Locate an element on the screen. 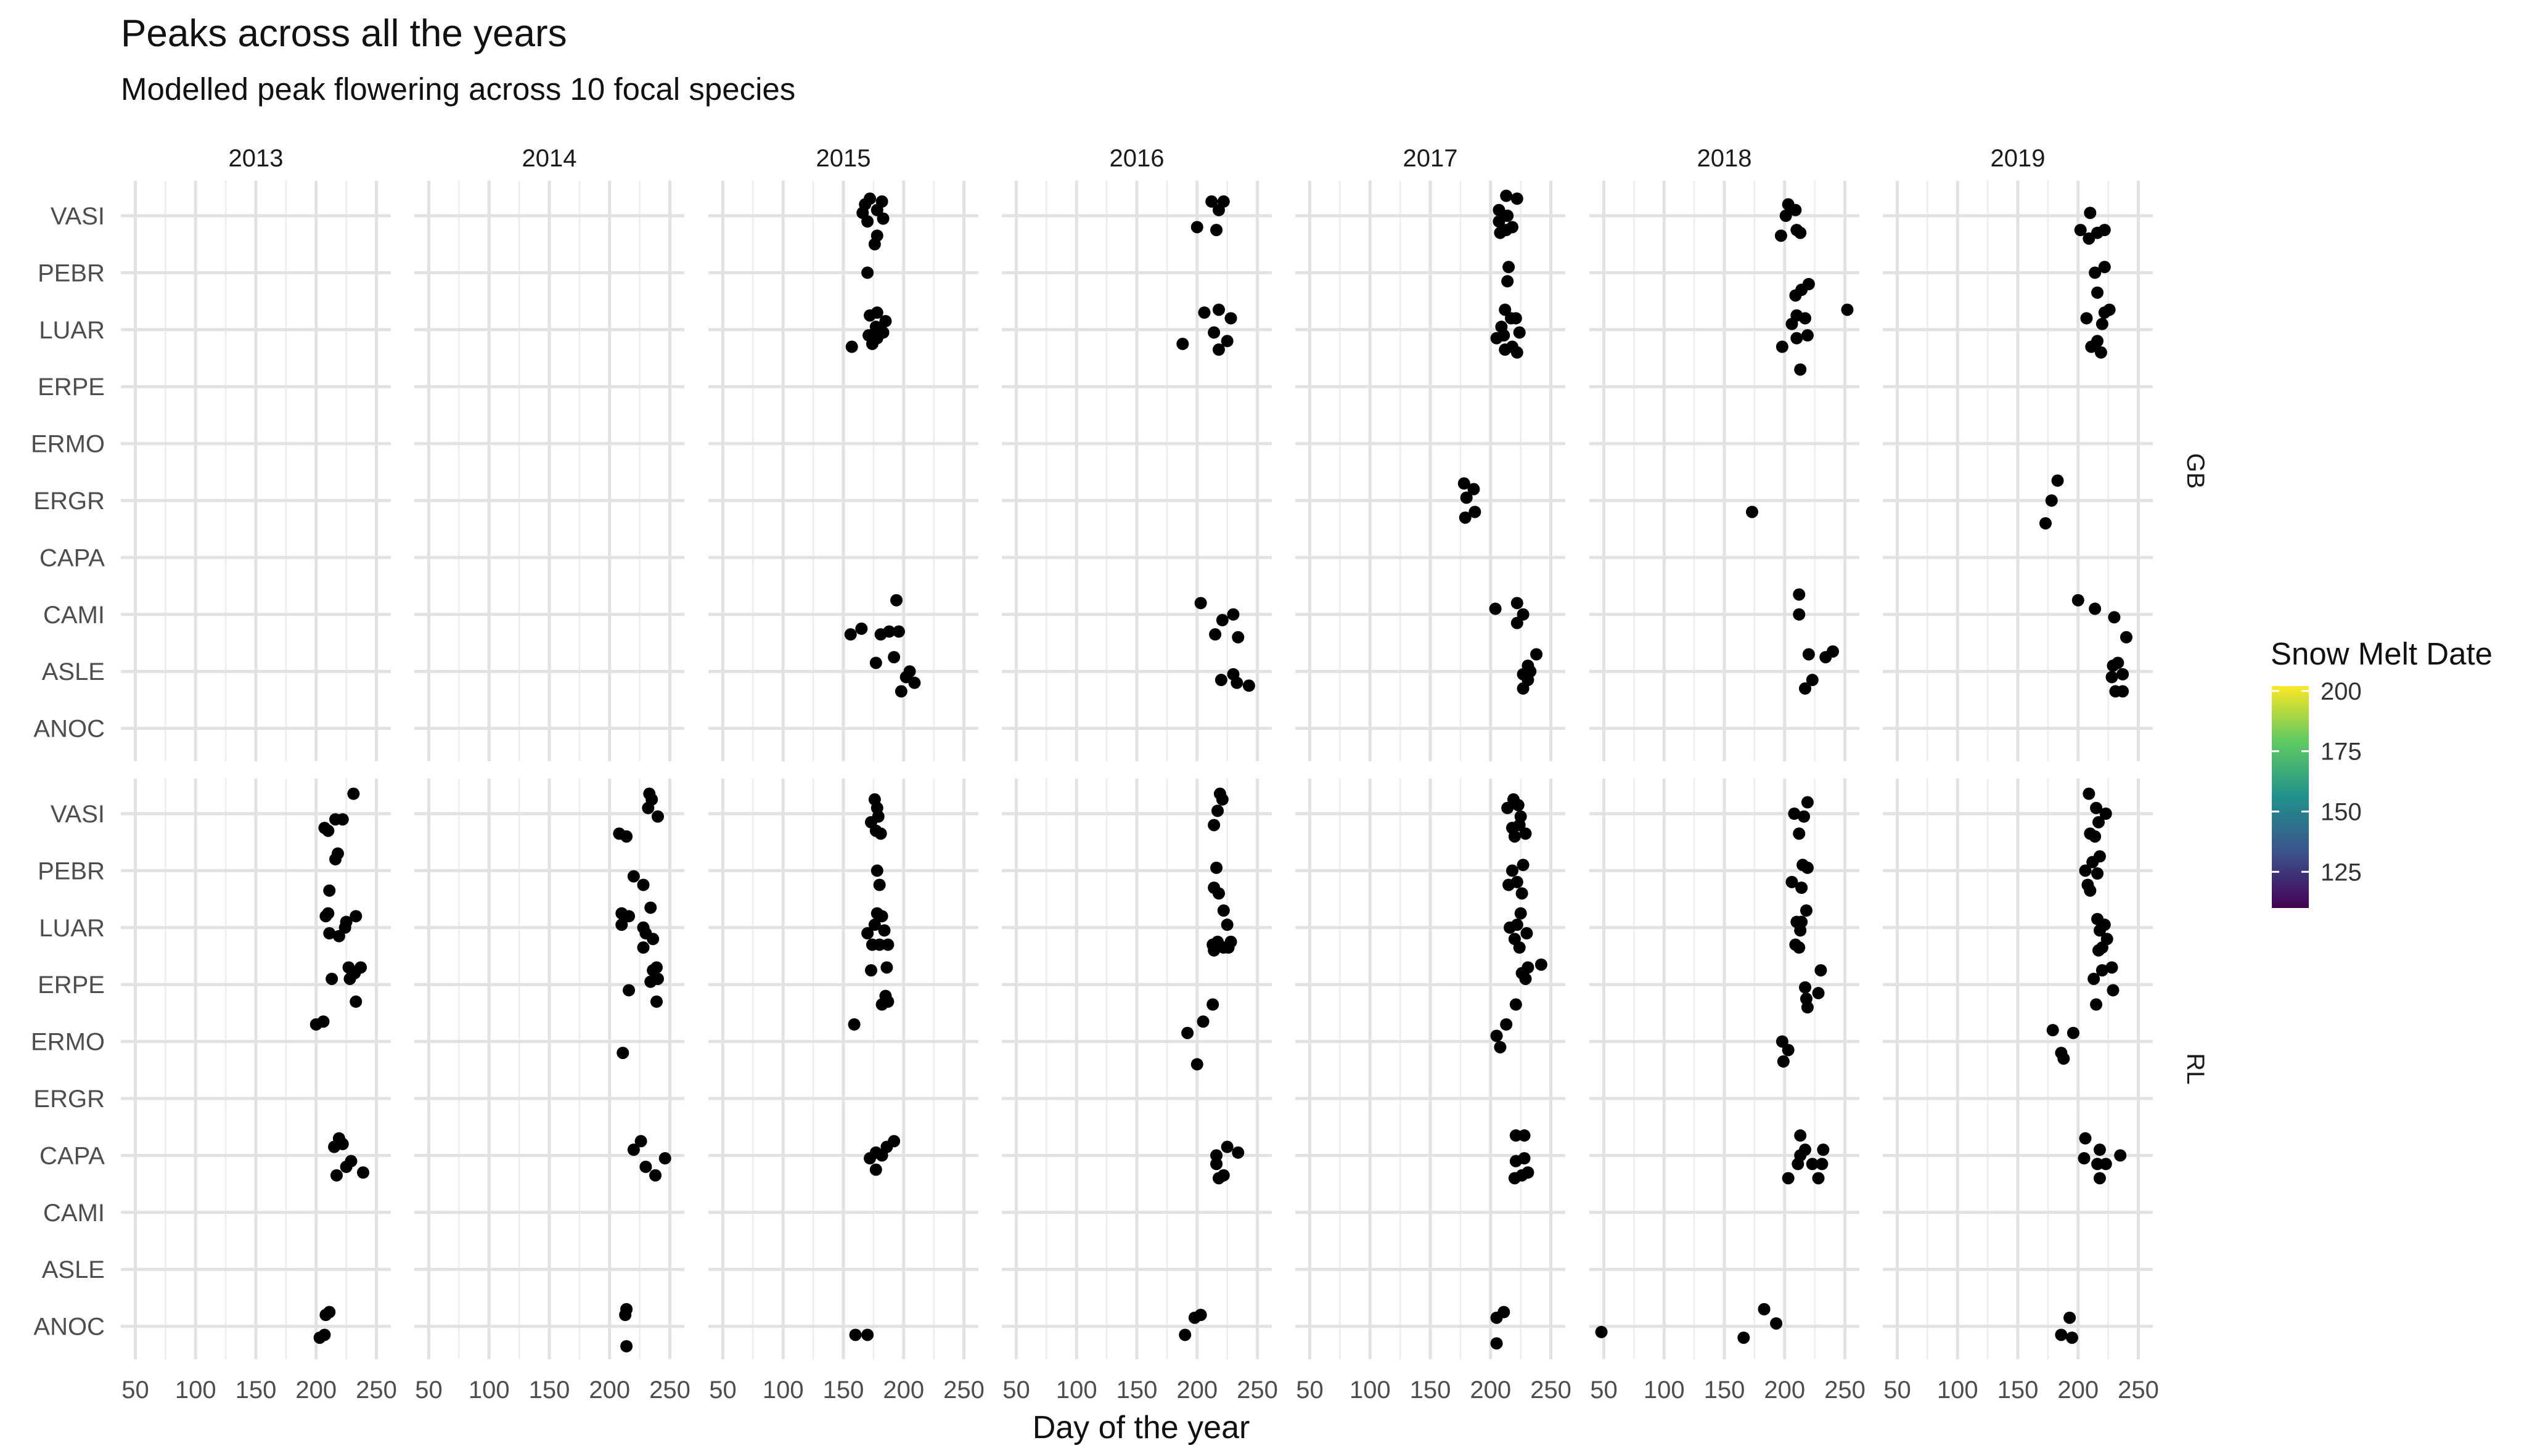 This screenshot has height=1456, width=2548. legend-tick-label: 200 is located at coordinates (2341, 691).